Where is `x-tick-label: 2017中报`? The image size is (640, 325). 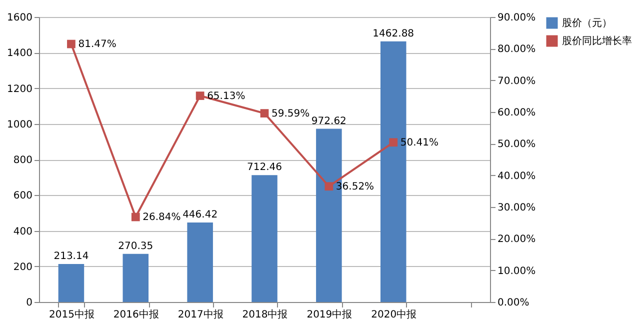
x-tick-label: 2017中报 is located at coordinates (201, 314).